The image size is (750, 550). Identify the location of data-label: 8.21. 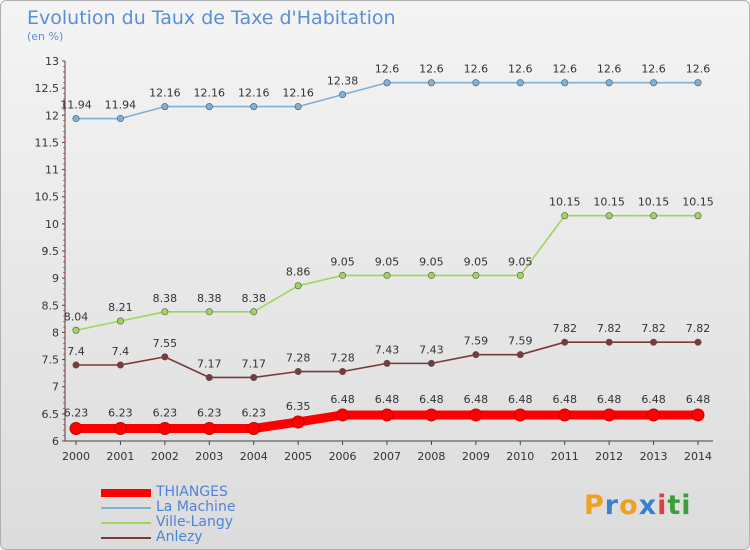
(120, 307).